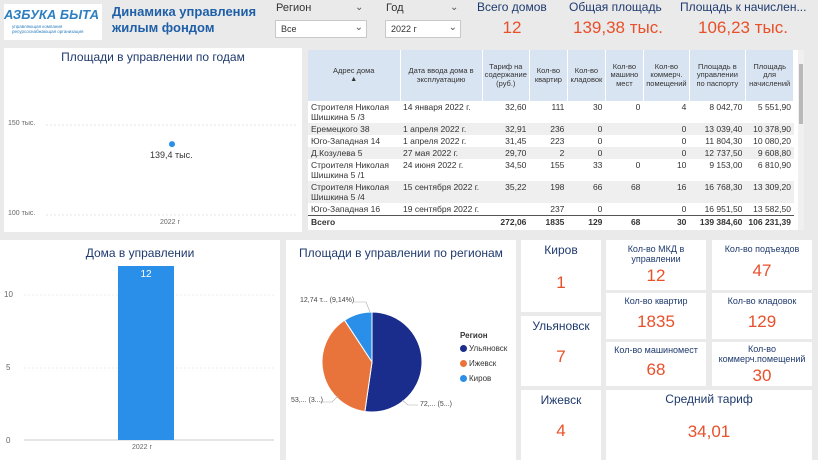 This screenshot has width=818, height=460. I want to click on pie-label-kirov: 12,74 т... (9,14%), so click(327, 300).